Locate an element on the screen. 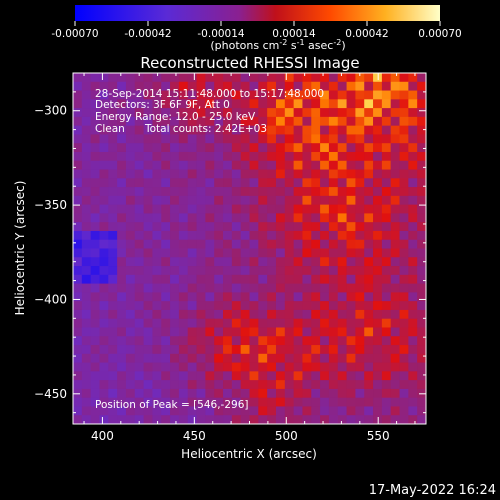  colorbar-tick-label: -0.00042 is located at coordinates (147, 34).